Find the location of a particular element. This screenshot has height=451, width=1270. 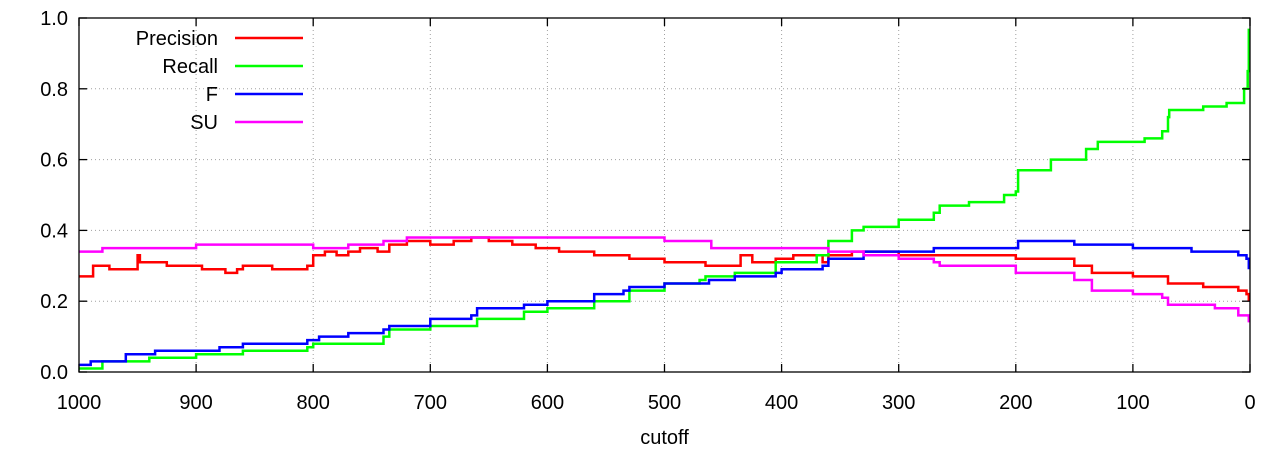

legend-label-su: SU is located at coordinates (204, 123).